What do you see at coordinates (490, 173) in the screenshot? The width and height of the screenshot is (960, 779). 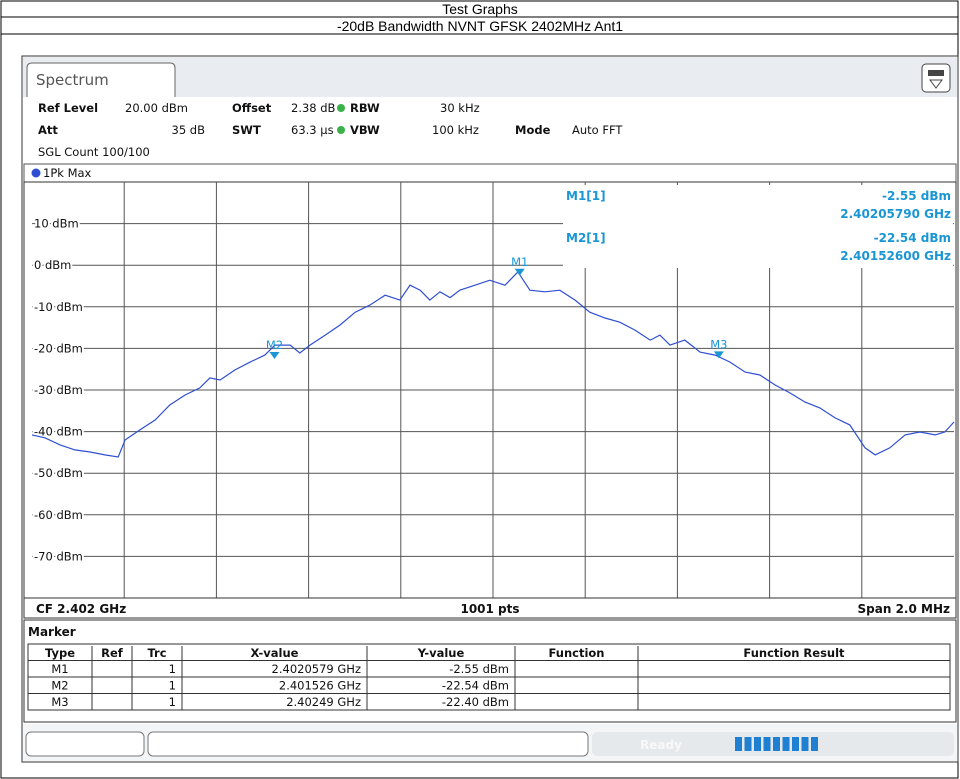 I see `trace-bar` at bounding box center [490, 173].